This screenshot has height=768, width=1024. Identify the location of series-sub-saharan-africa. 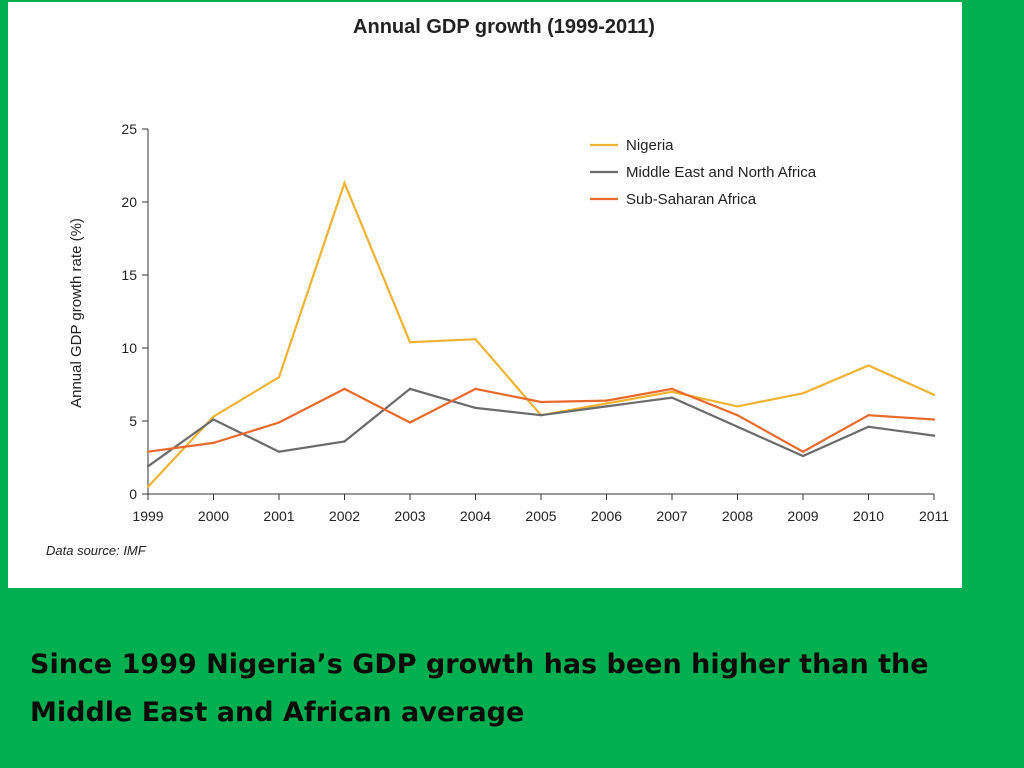
(541, 420).